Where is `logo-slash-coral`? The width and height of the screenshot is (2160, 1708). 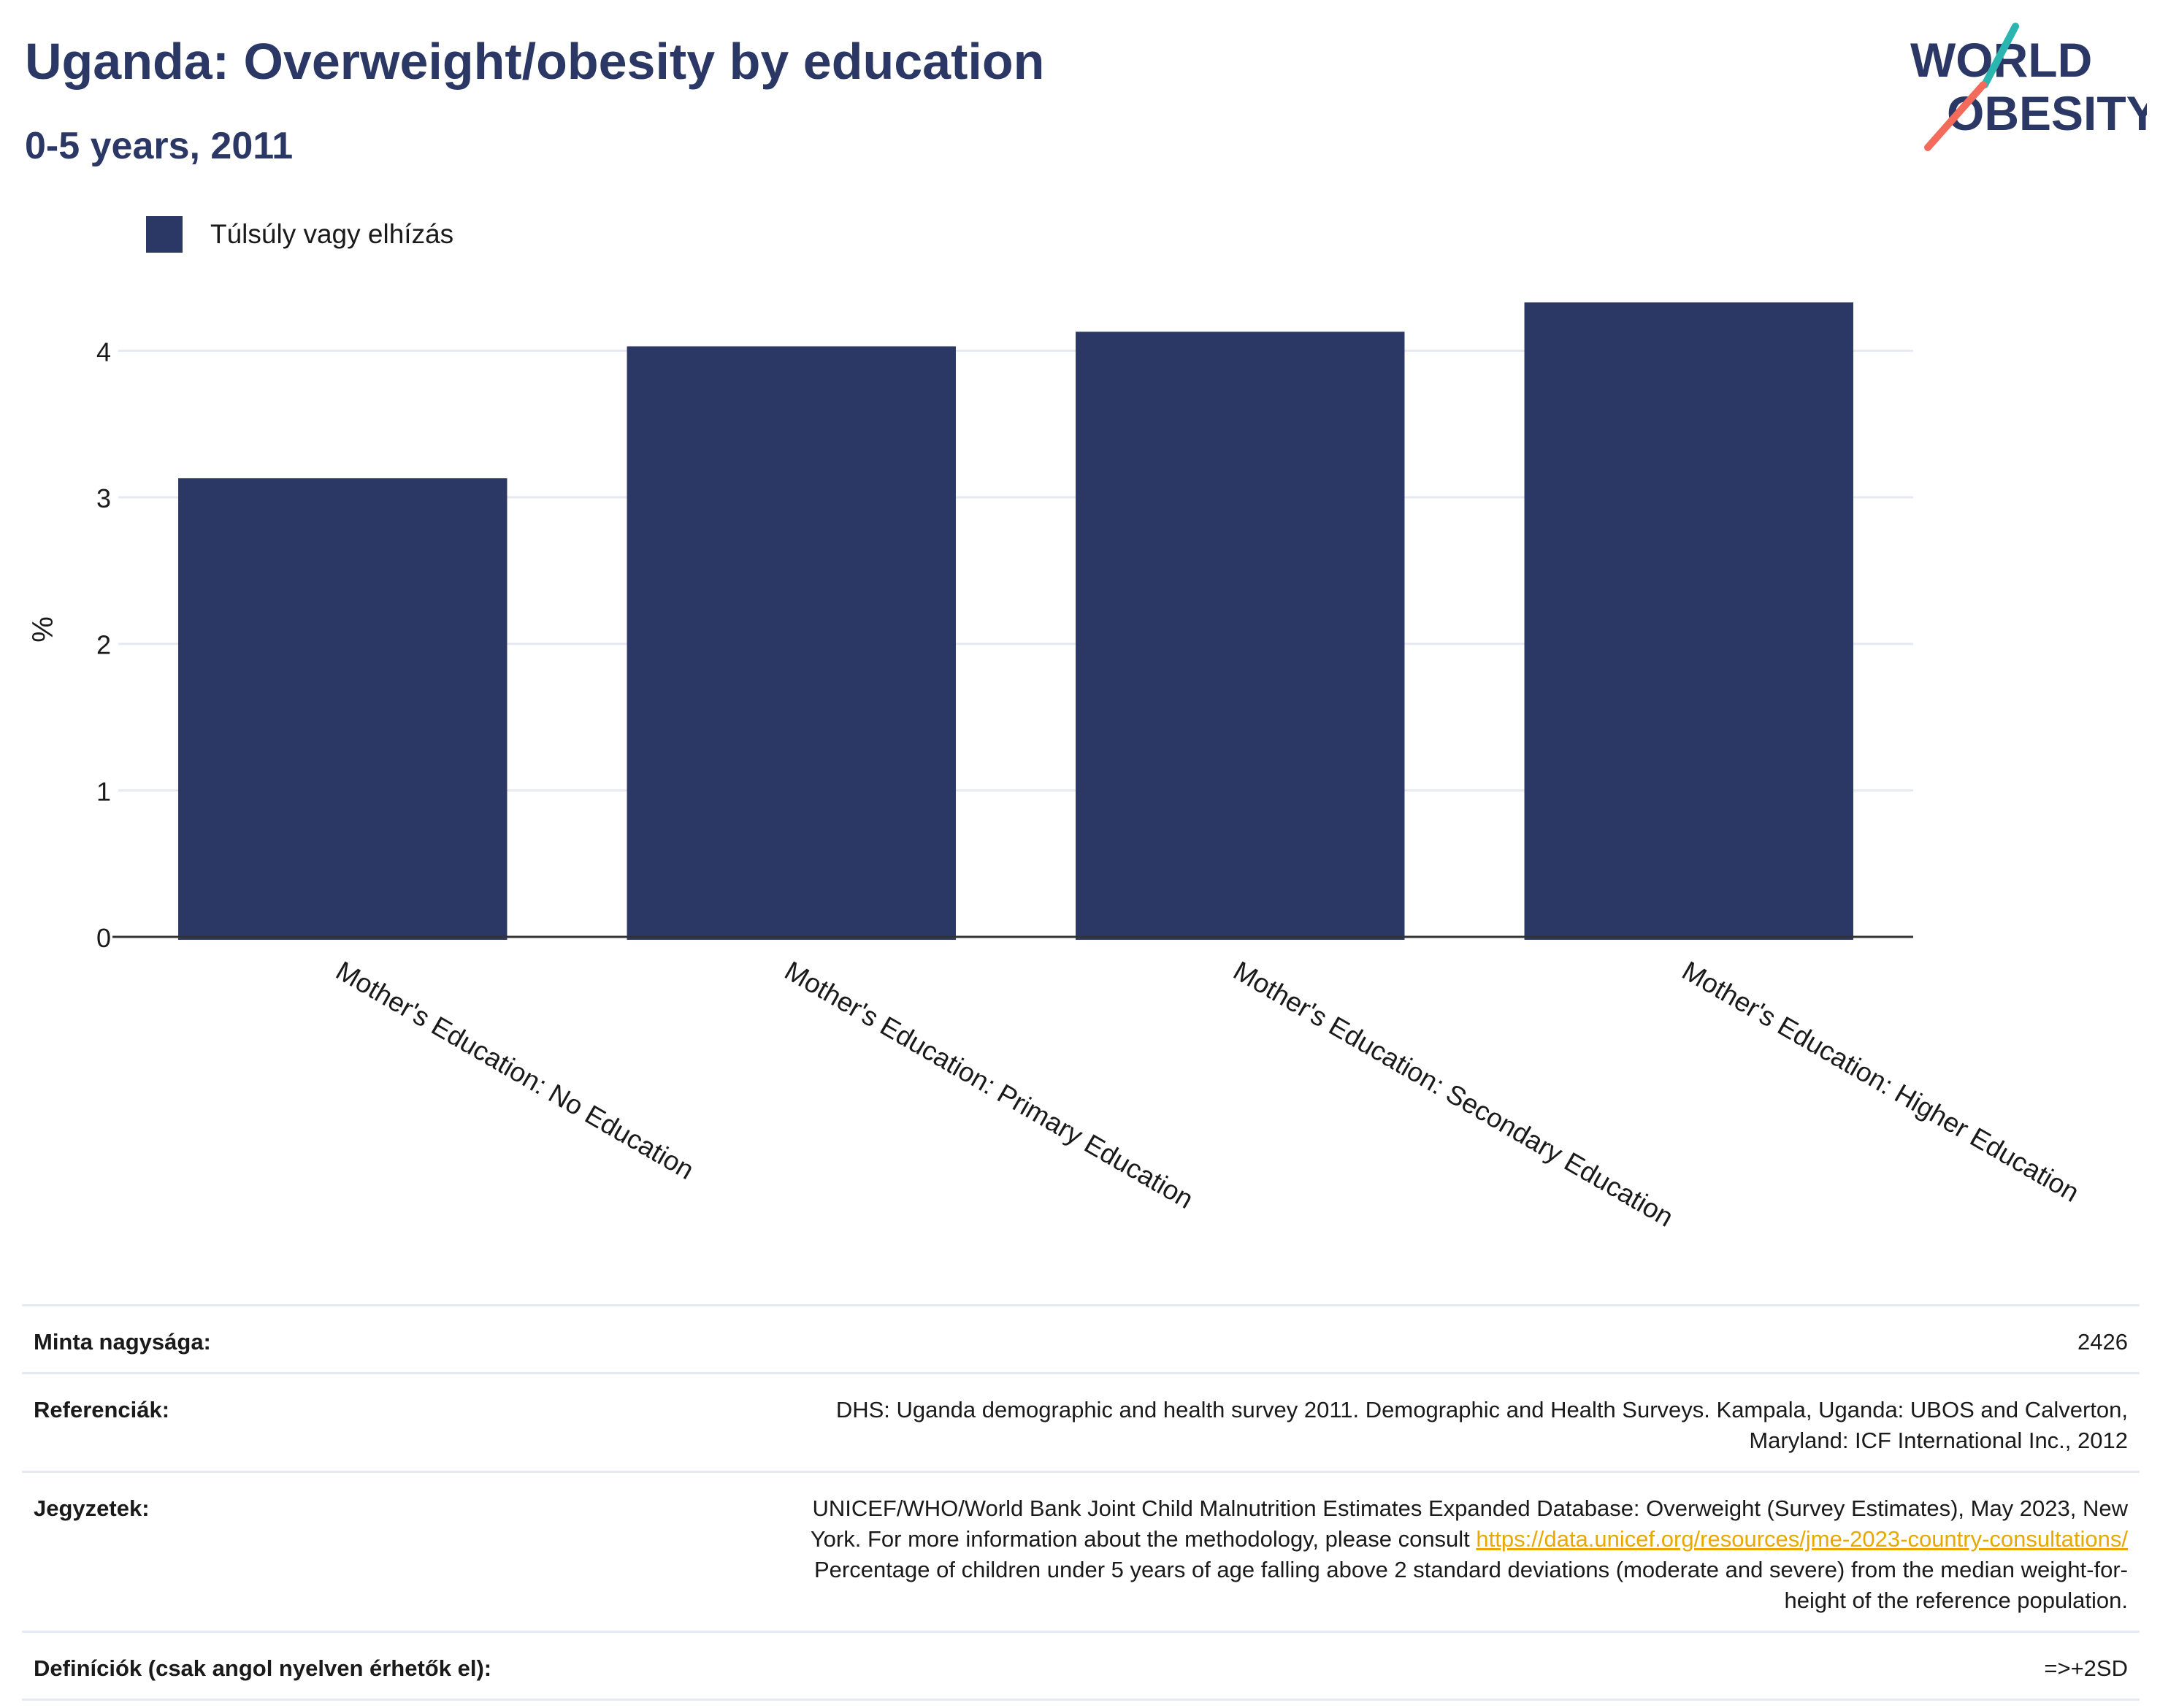
logo-slash-coral is located at coordinates (1955, 116).